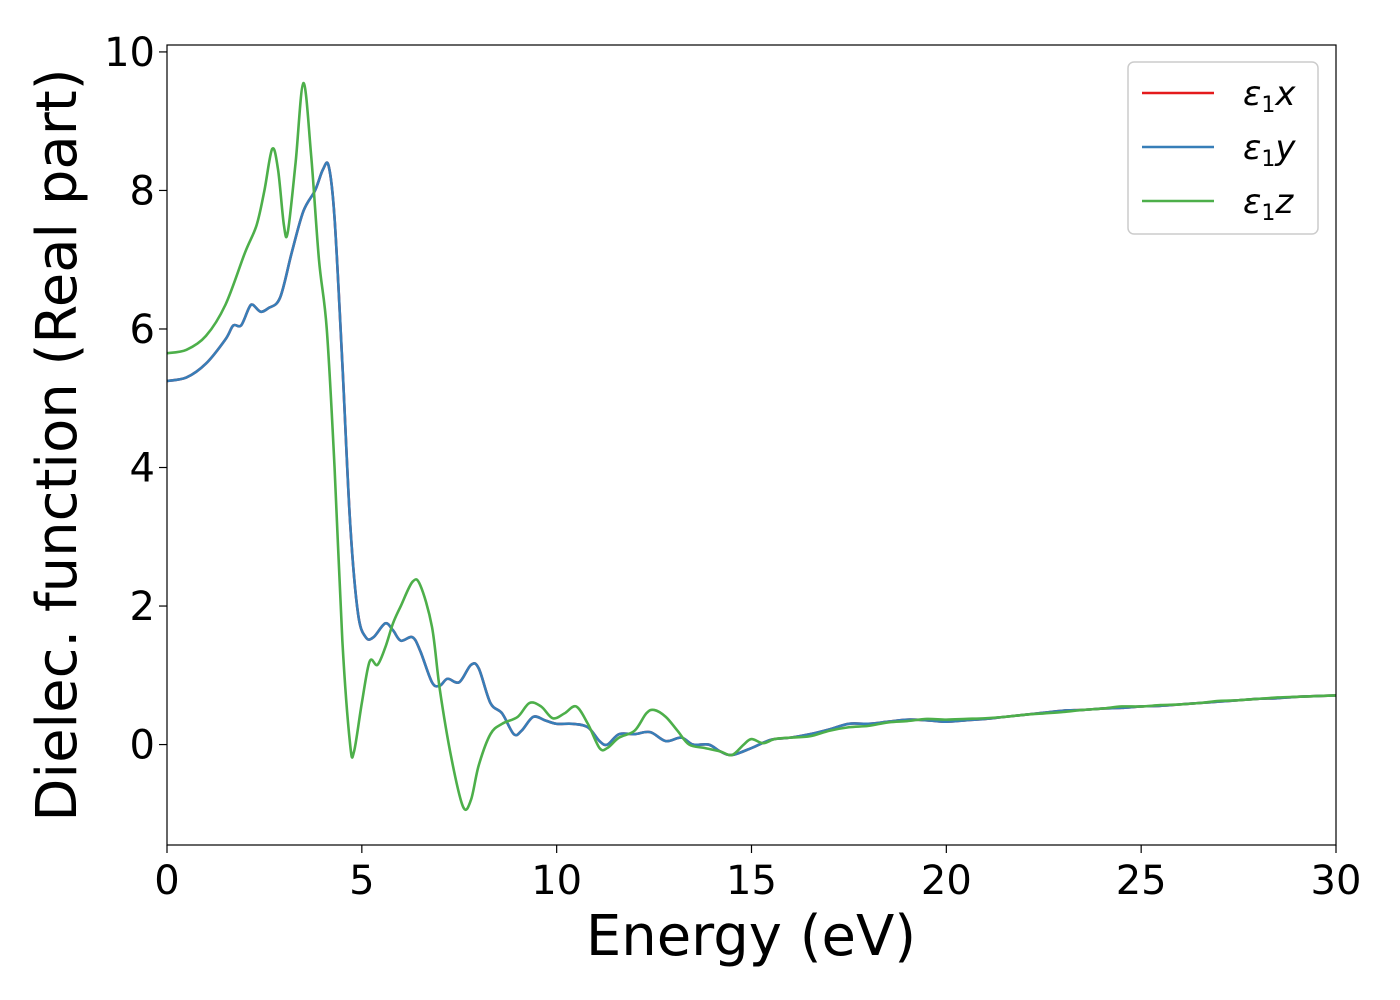  Describe the element at coordinates (142, 469) in the screenshot. I see `y-tick-label: 4` at that location.